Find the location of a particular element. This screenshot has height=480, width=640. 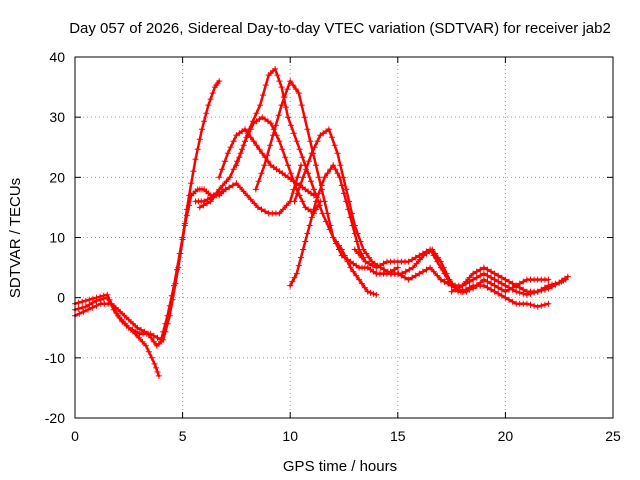

y-tick-label: 20 is located at coordinates (57, 177).